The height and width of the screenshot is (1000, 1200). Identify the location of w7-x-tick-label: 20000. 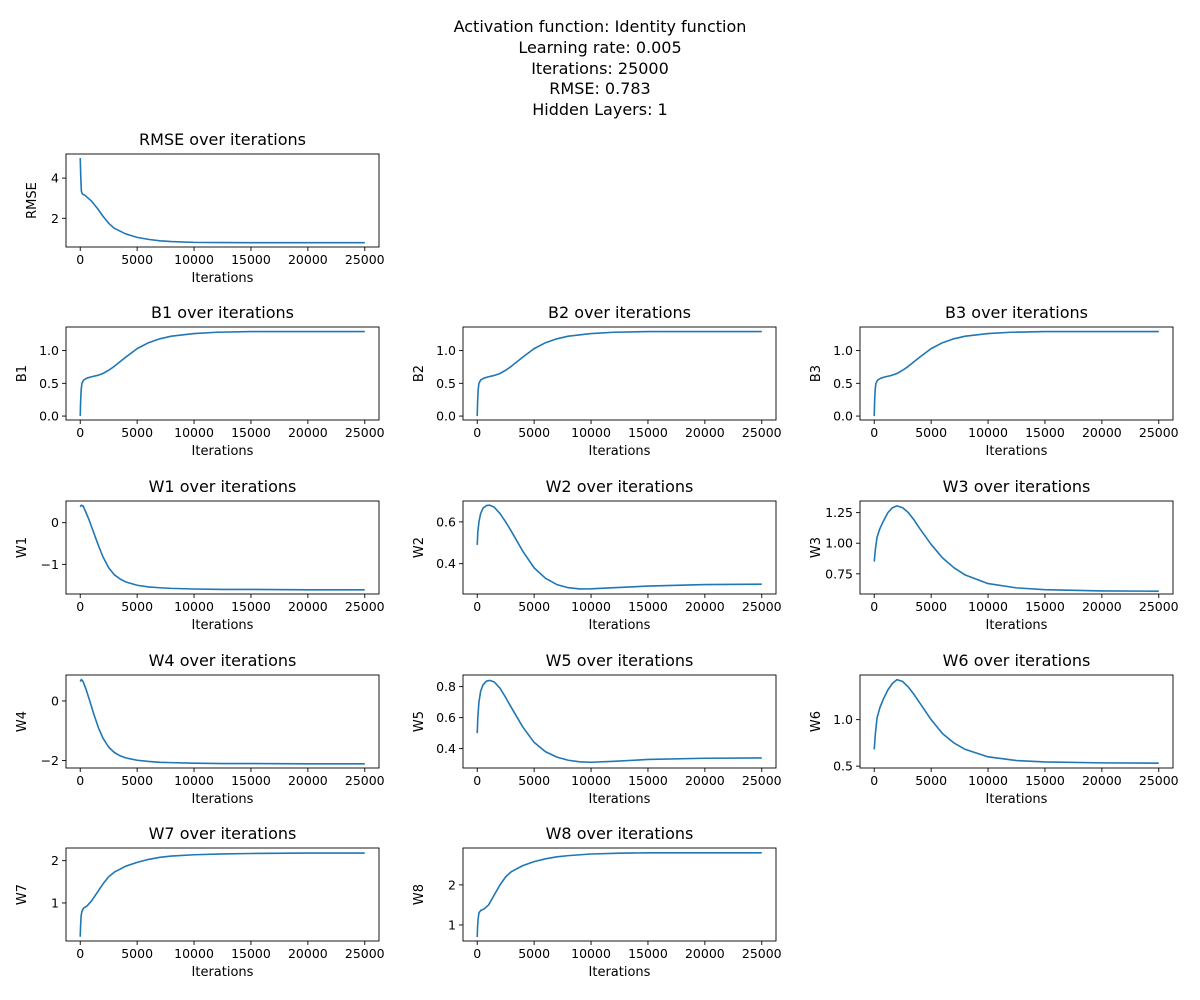
(308, 953).